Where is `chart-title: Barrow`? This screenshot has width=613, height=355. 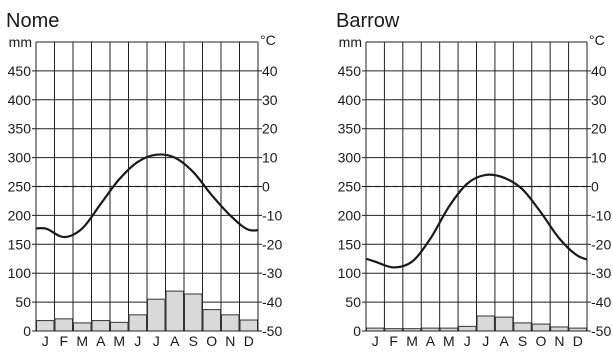 chart-title: Barrow is located at coordinates (368, 21).